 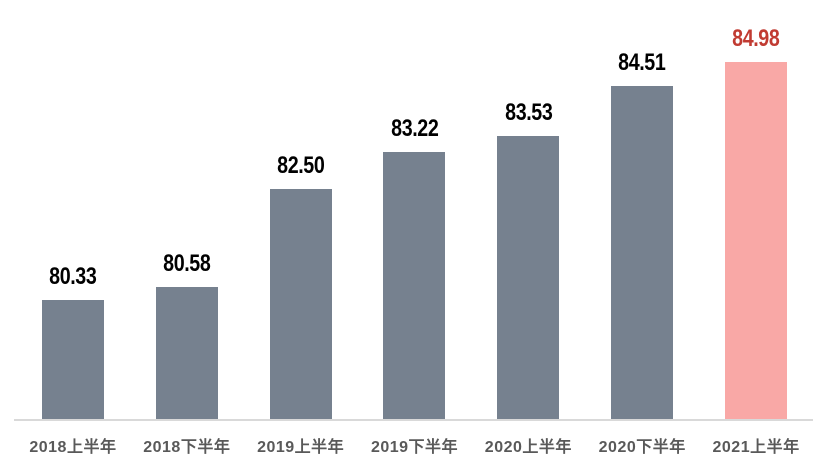 What do you see at coordinates (642, 62) in the screenshot?
I see `bar-value-label: 84.51` at bounding box center [642, 62].